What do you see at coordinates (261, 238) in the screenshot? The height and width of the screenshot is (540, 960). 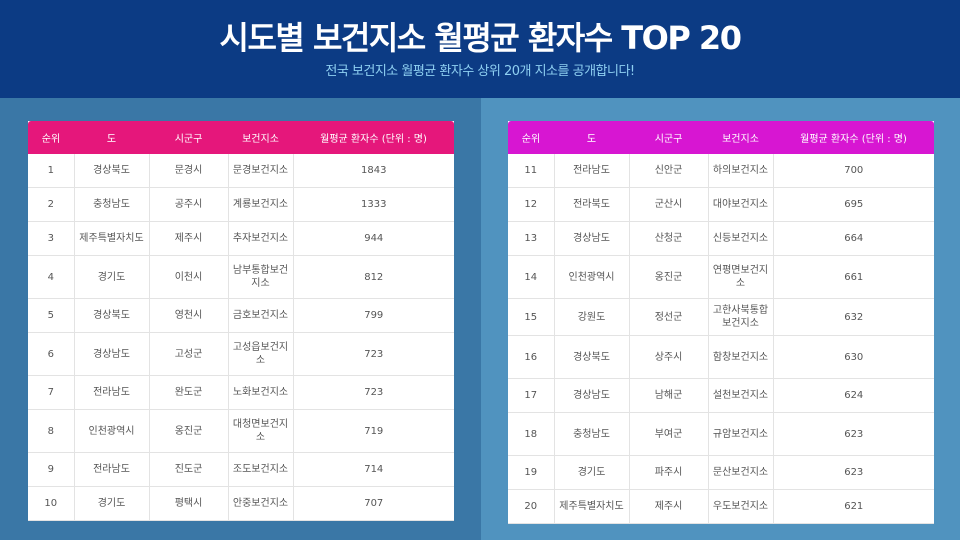 I see `health-branch-cell: 추자보건지소` at bounding box center [261, 238].